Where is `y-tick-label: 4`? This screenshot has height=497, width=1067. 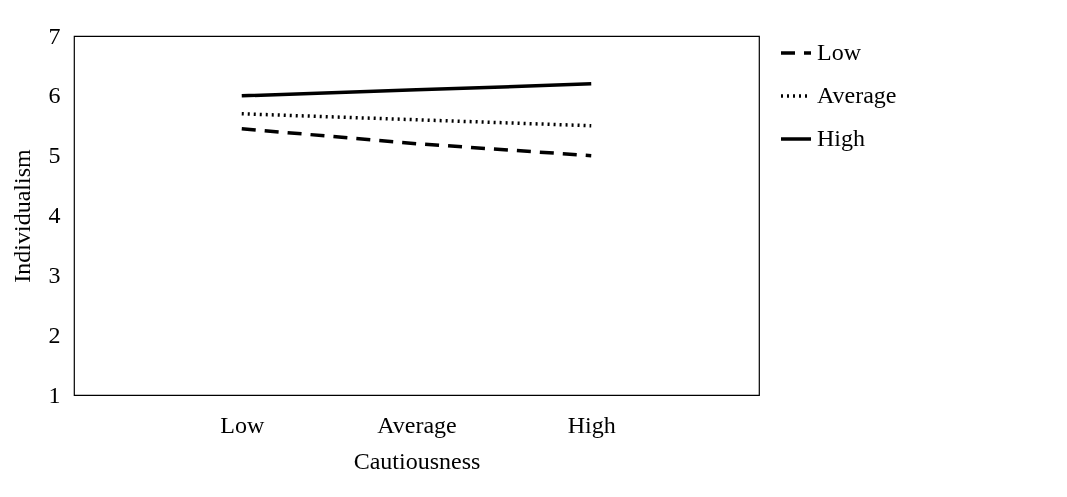
y-tick-label: 4 is located at coordinates (54, 215).